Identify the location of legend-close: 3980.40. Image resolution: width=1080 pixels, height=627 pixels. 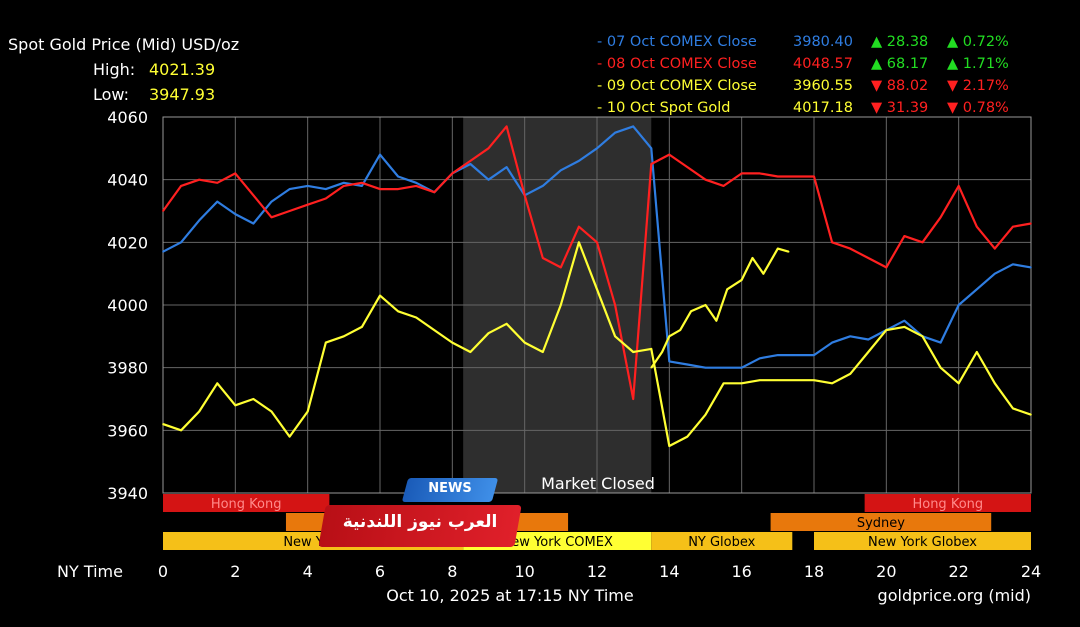
(823, 42).